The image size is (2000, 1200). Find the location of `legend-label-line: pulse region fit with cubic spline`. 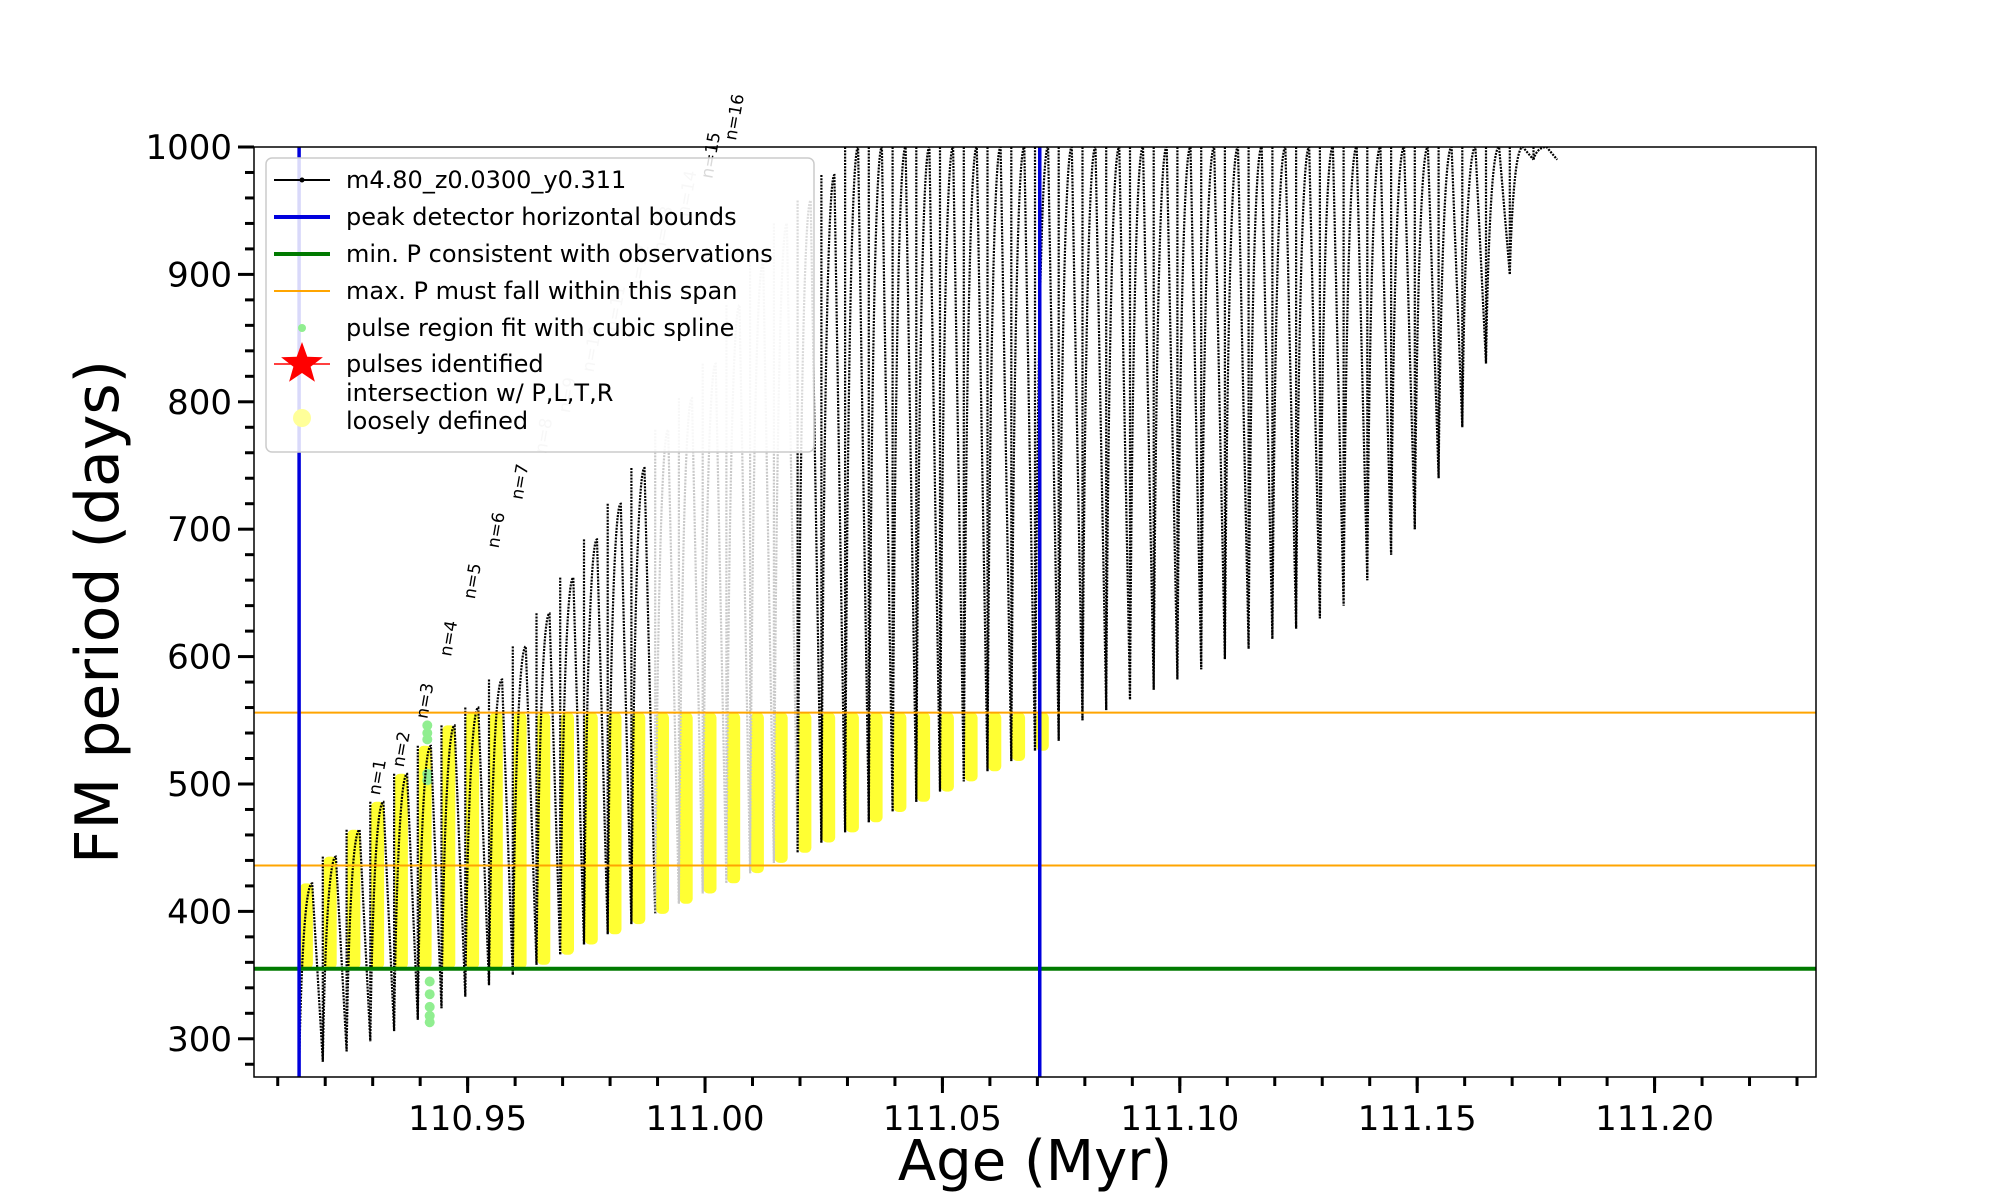

legend-label-line: pulse region fit with cubic spline is located at coordinates (540, 328).